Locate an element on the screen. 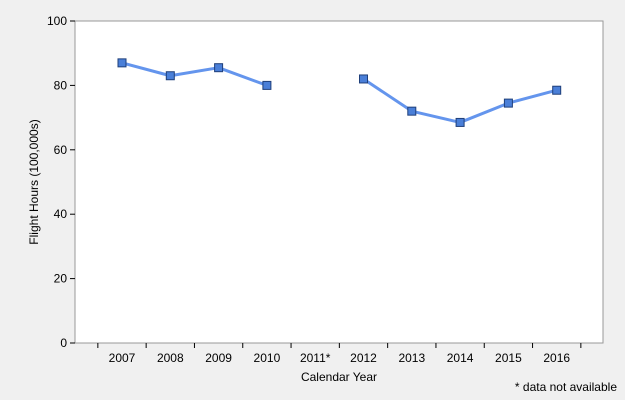 The width and height of the screenshot is (625, 400). y-tick-label: 100 is located at coordinates (57, 21).